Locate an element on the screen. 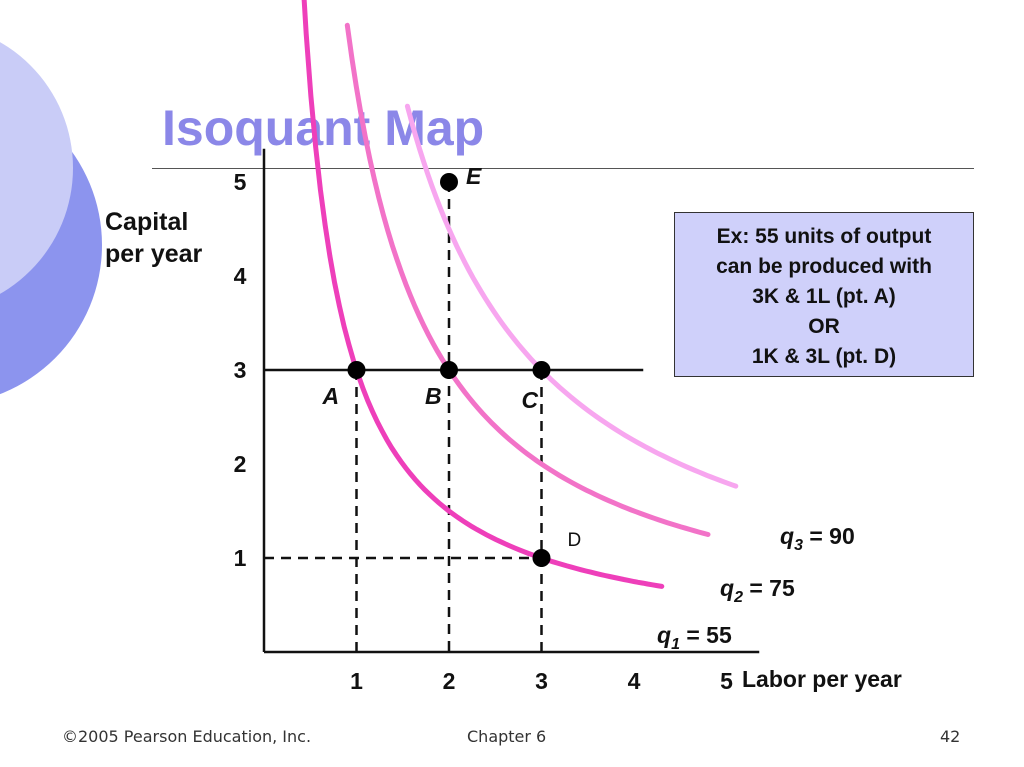 Image resolution: width=1024 pixels, height=767 pixels. infobox-line-4: OR is located at coordinates (824, 326).